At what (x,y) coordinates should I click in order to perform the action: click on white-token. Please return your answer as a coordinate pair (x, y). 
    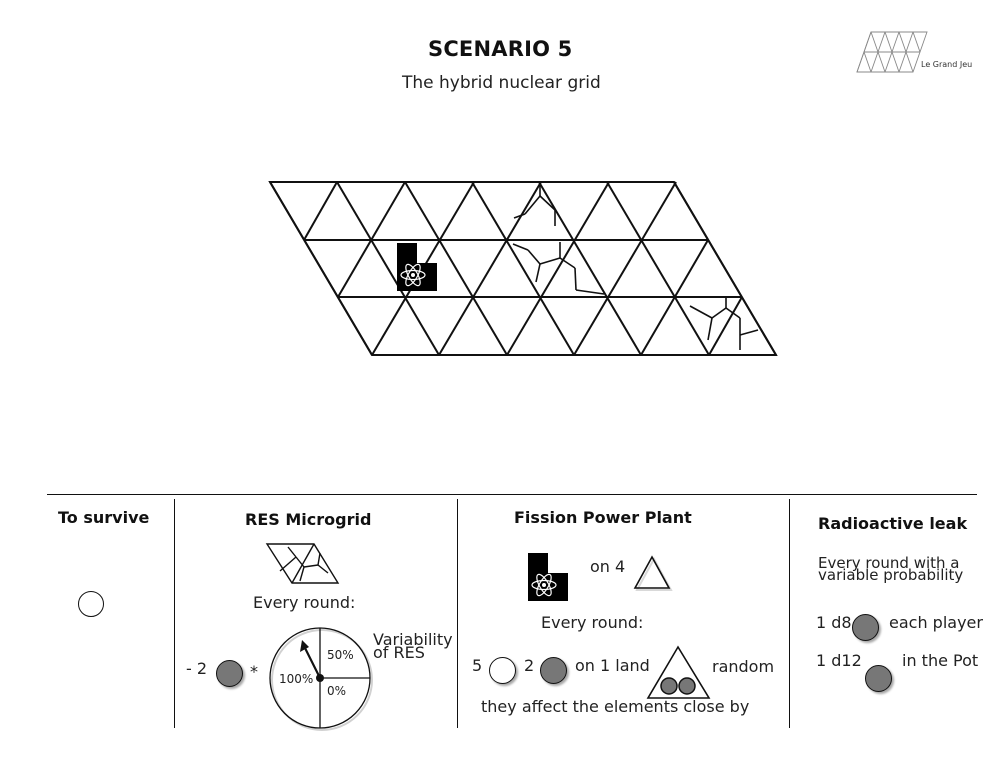
    Looking at the image, I should click on (502, 670).